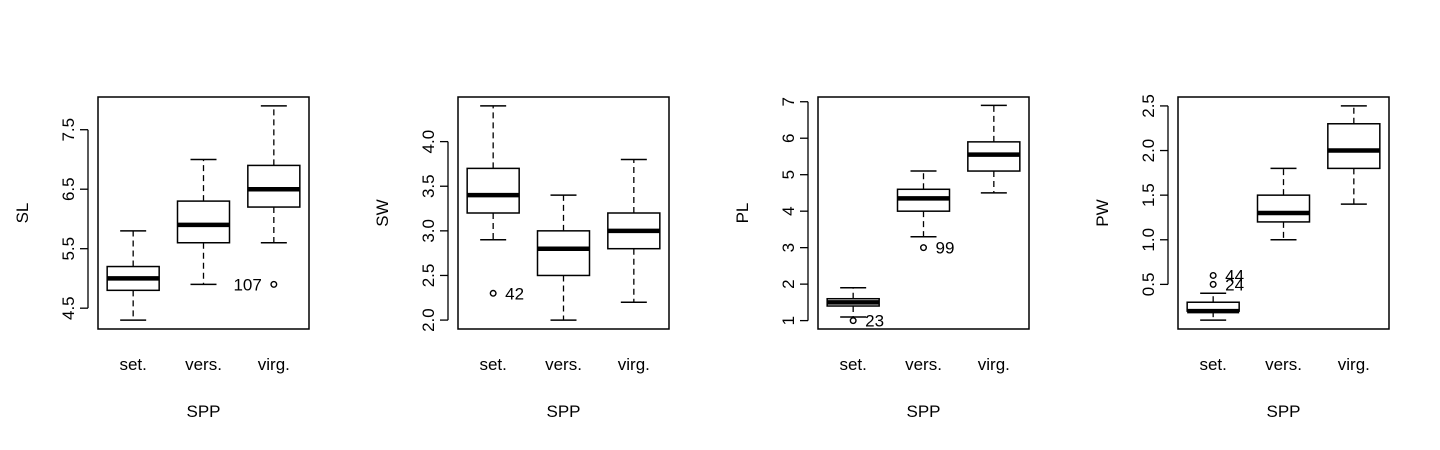 Image resolution: width=1440 pixels, height=450 pixels. I want to click on y-axis-title: PL, so click(742, 213).